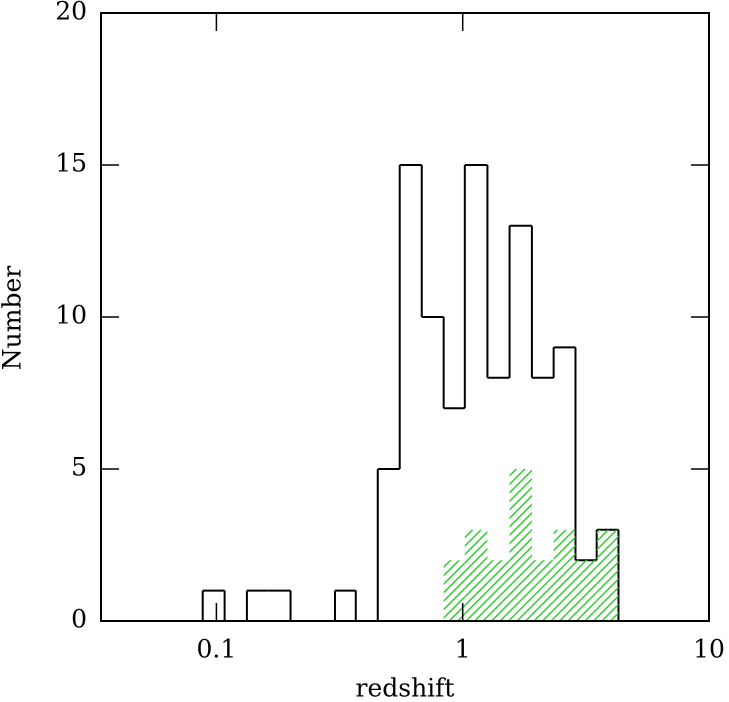 This screenshot has width=729, height=702. I want to click on y-tick-label: 5, so click(79, 467).